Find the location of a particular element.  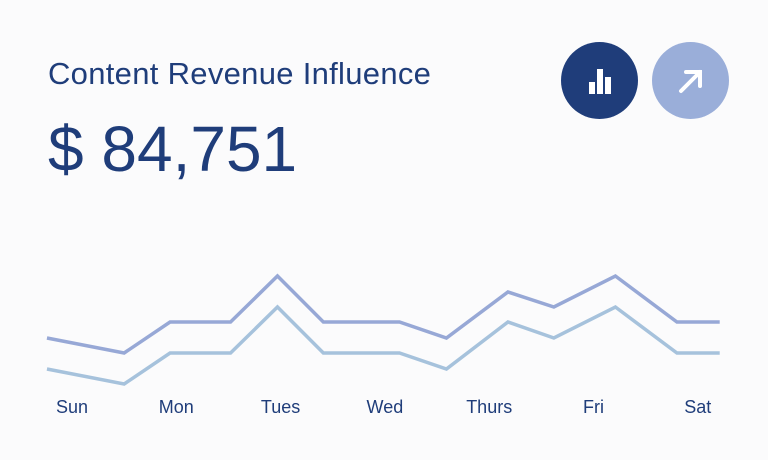

x-tick-label: Fri is located at coordinates (593, 407).